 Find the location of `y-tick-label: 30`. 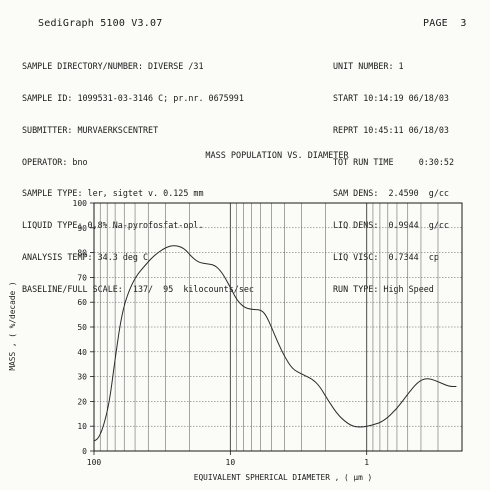

y-tick-label: 30 is located at coordinates (82, 377).